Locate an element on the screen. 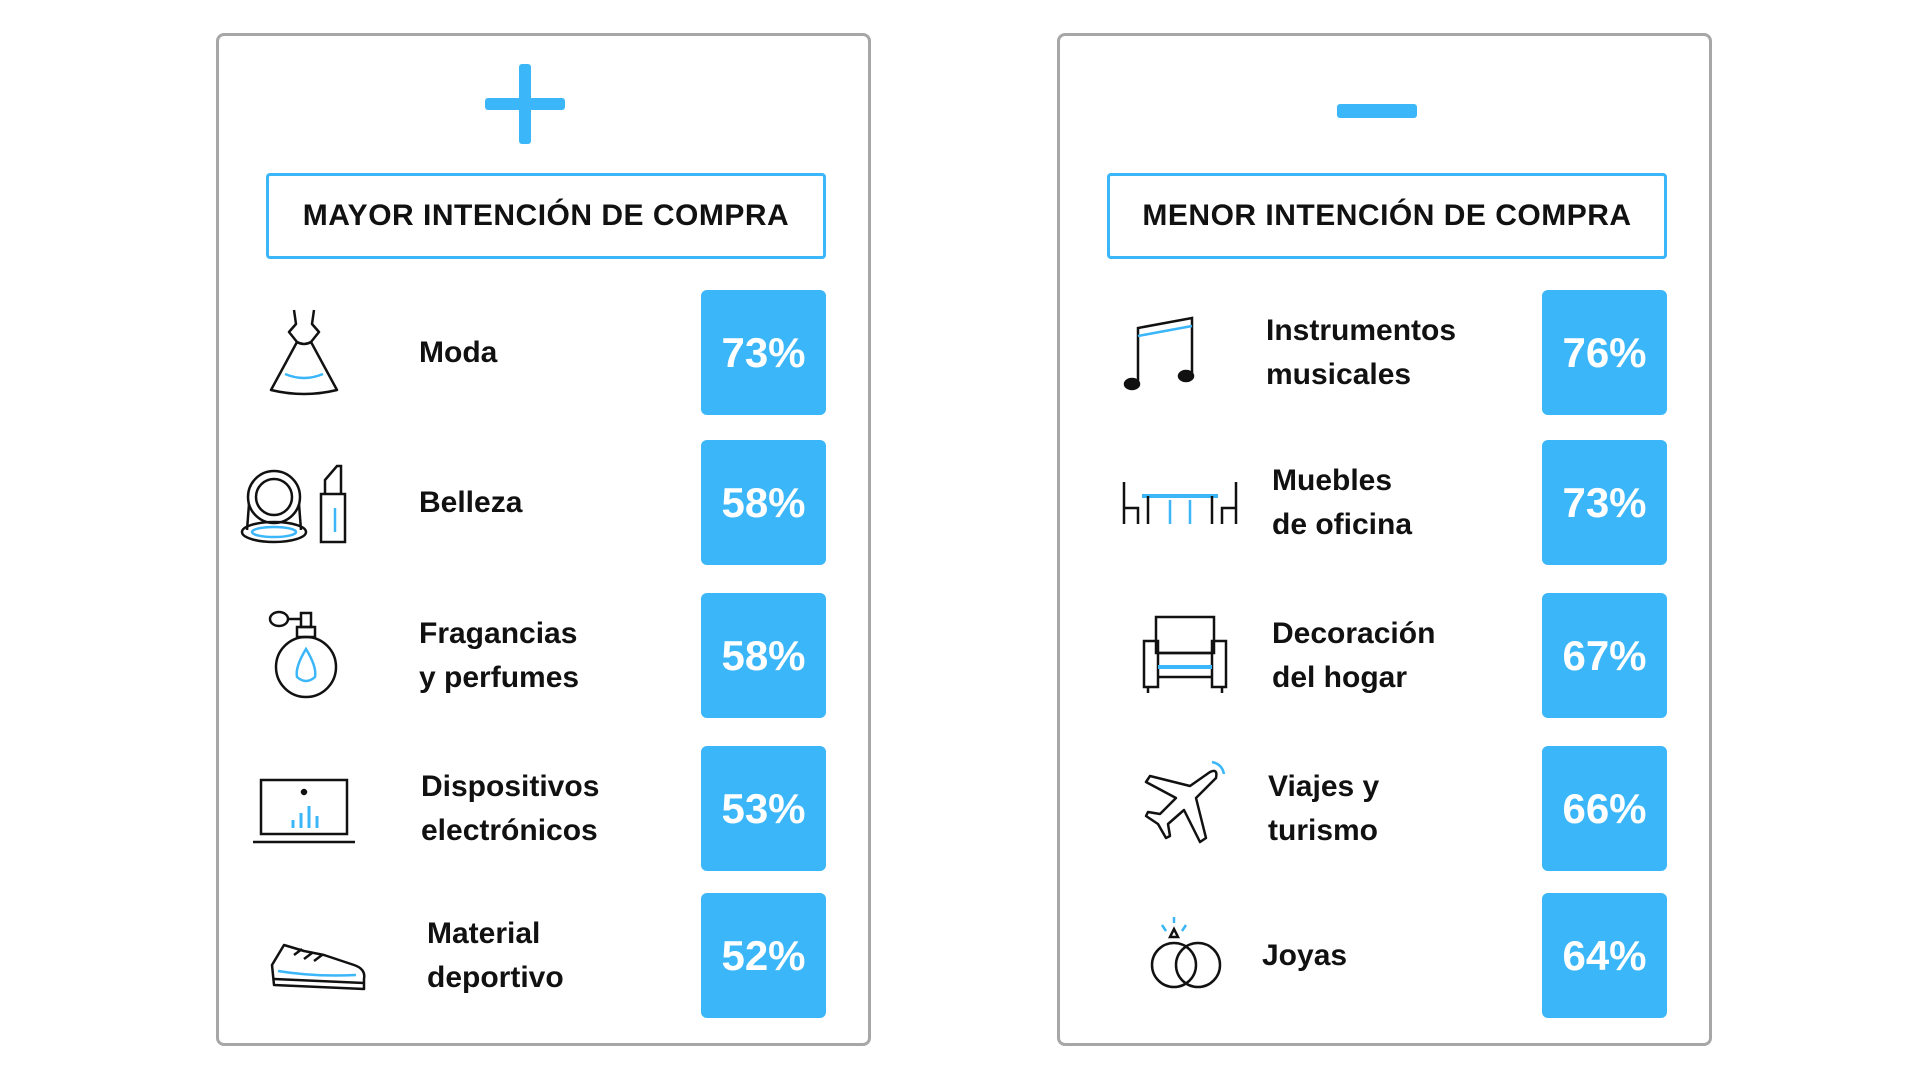 This screenshot has width=1920, height=1080. list-item-belleza: Belleza 58% is located at coordinates (543, 502).